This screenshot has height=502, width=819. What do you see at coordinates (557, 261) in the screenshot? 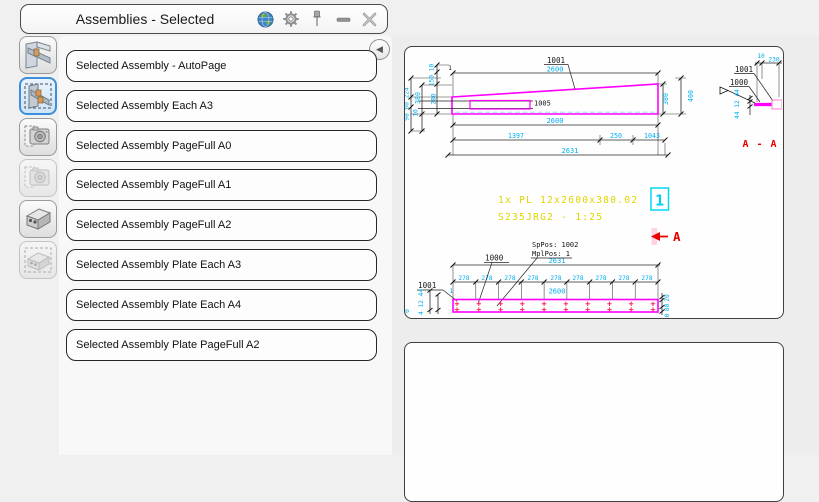
I see `dim-2631-bottom-view: 2631` at bounding box center [557, 261].